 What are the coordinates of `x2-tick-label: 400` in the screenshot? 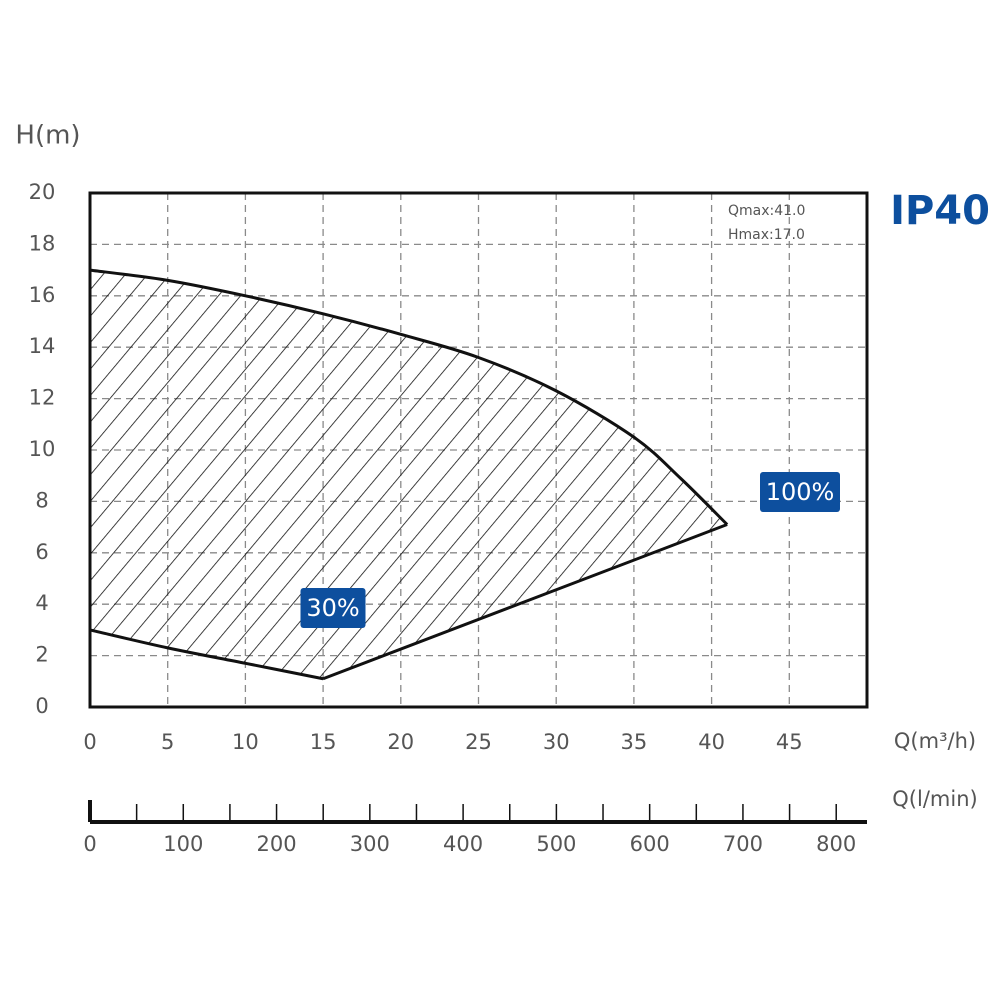 It's located at (463, 844).